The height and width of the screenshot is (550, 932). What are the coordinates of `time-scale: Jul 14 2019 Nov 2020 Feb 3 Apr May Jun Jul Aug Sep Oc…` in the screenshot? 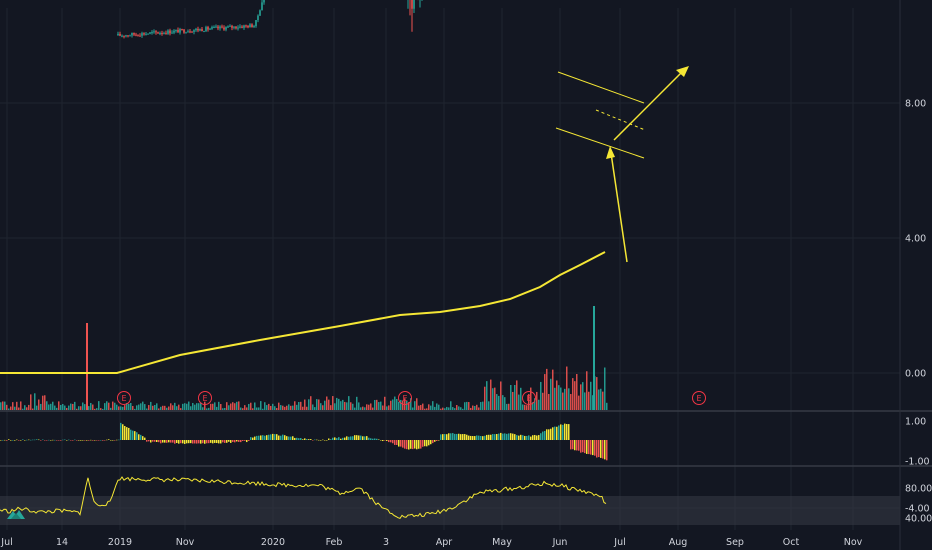 It's located at (431, 542).